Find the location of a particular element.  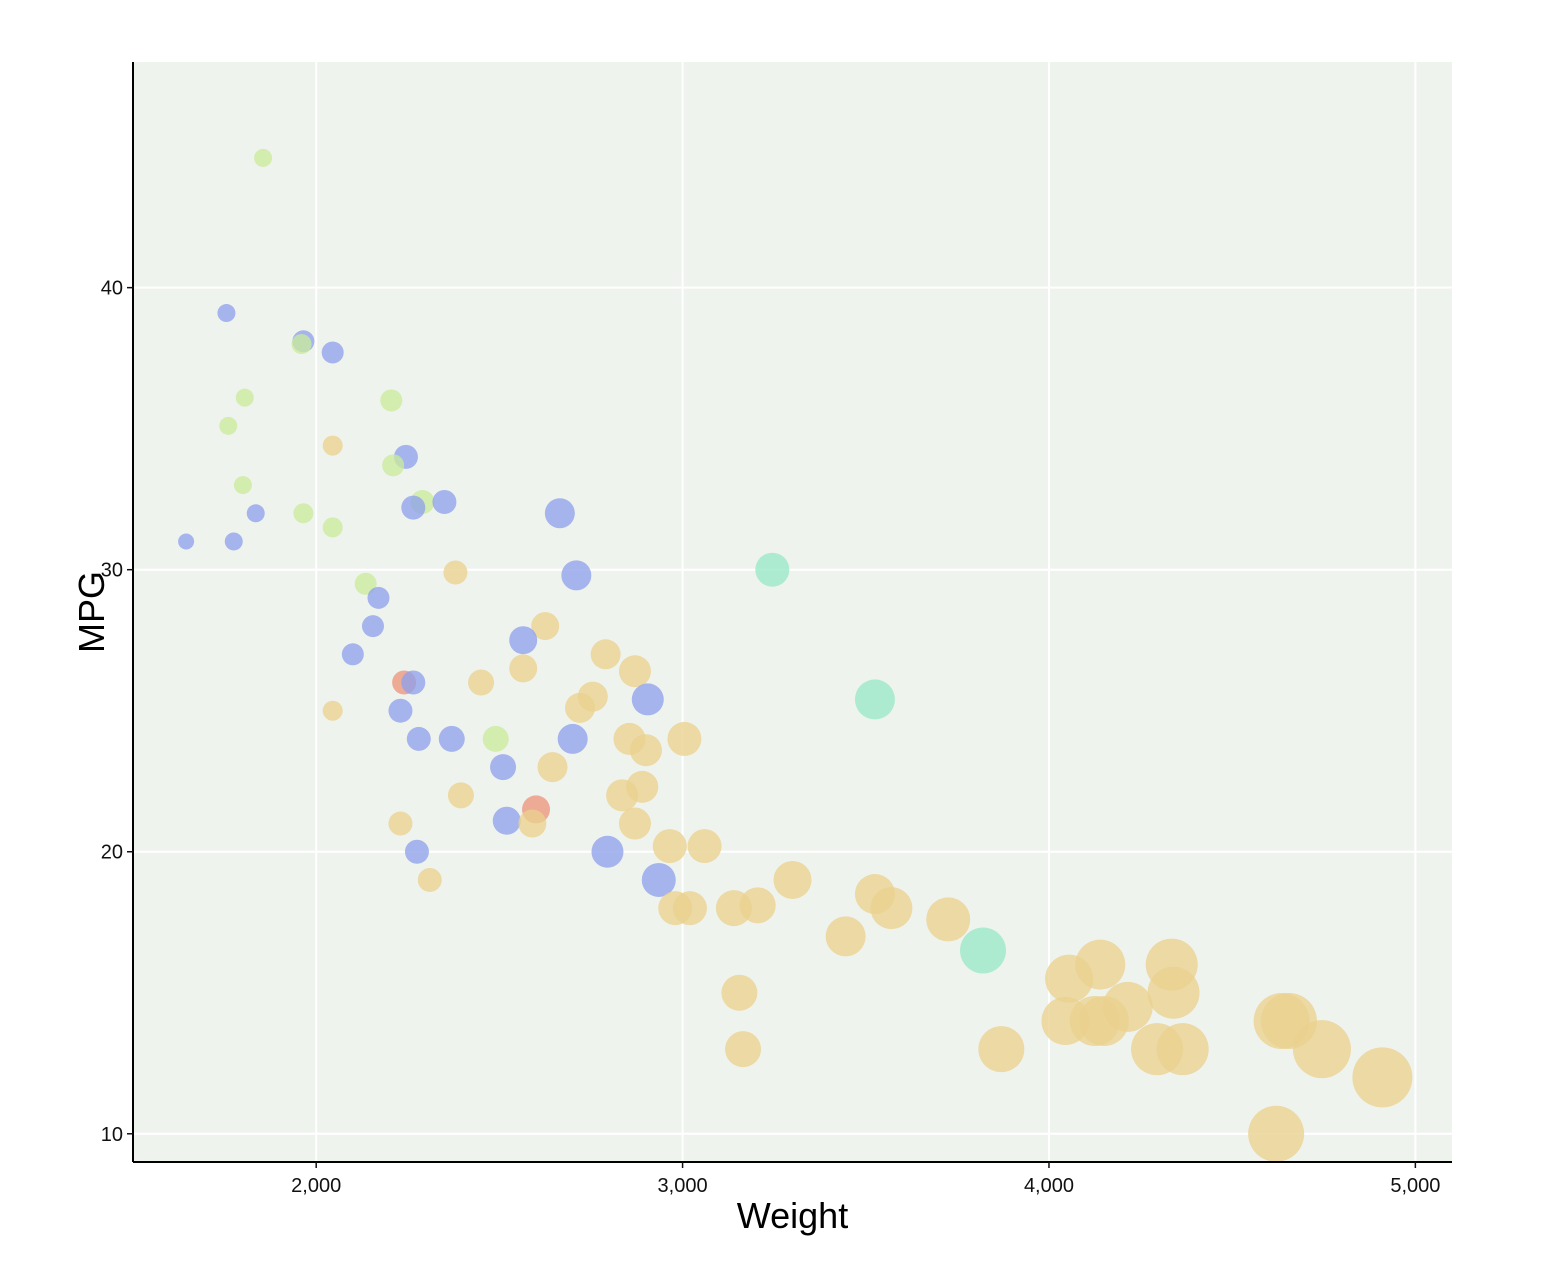

x-tick-label: 3,000 is located at coordinates (683, 1186).